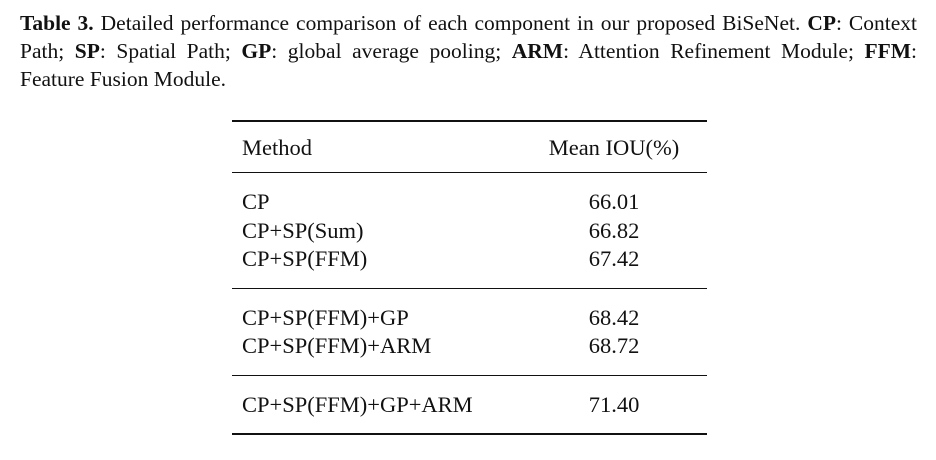 The height and width of the screenshot is (460, 936). Describe the element at coordinates (614, 230) in the screenshot. I see `miou-cell: 66.82` at that location.